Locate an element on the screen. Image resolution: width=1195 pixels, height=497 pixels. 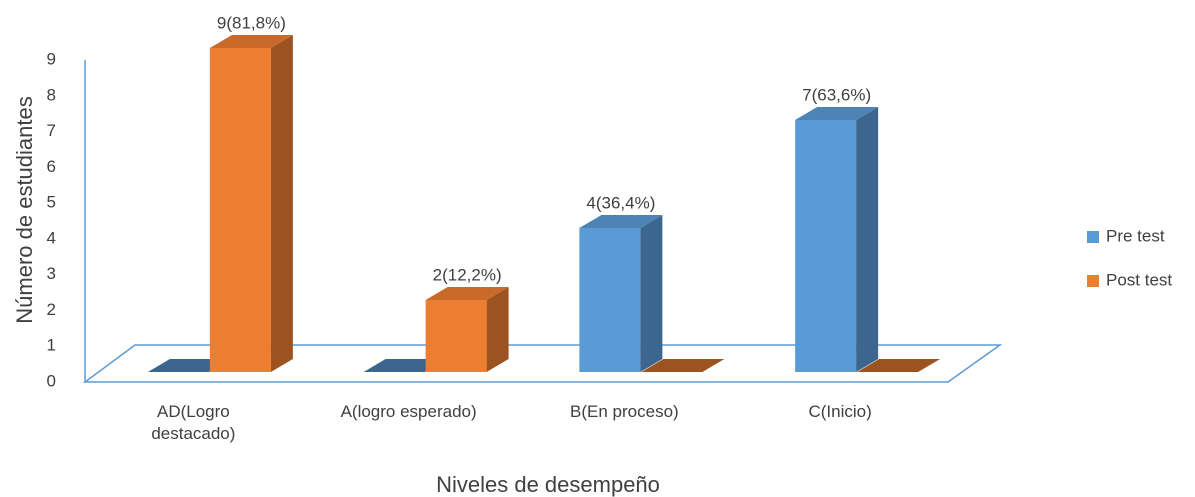
data-label: 4(36,4%) is located at coordinates (620, 202).